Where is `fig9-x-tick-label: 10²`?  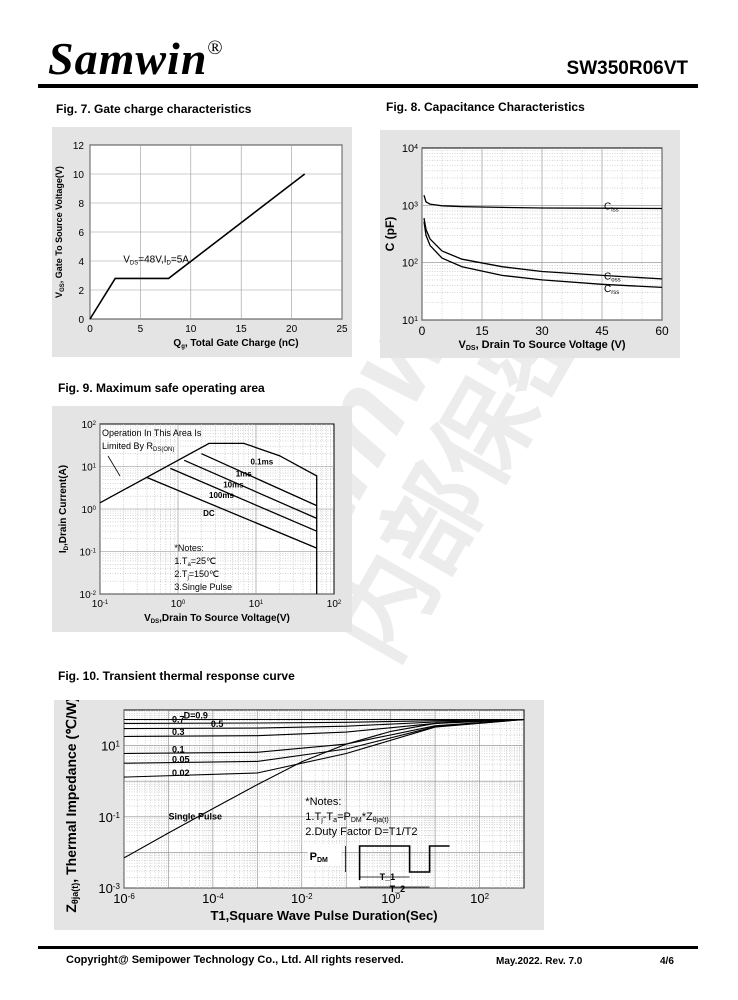 fig9-x-tick-label: 10² is located at coordinates (334, 604).